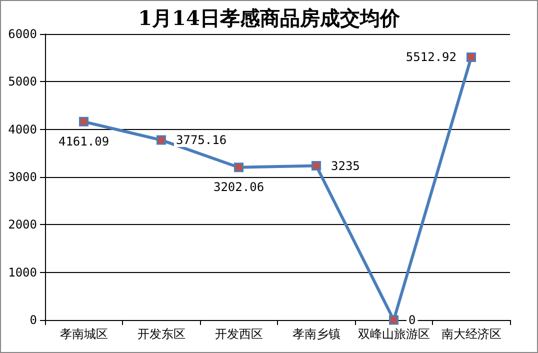  What do you see at coordinates (161, 334) in the screenshot?
I see `x-tick-label: 开发东区` at bounding box center [161, 334].